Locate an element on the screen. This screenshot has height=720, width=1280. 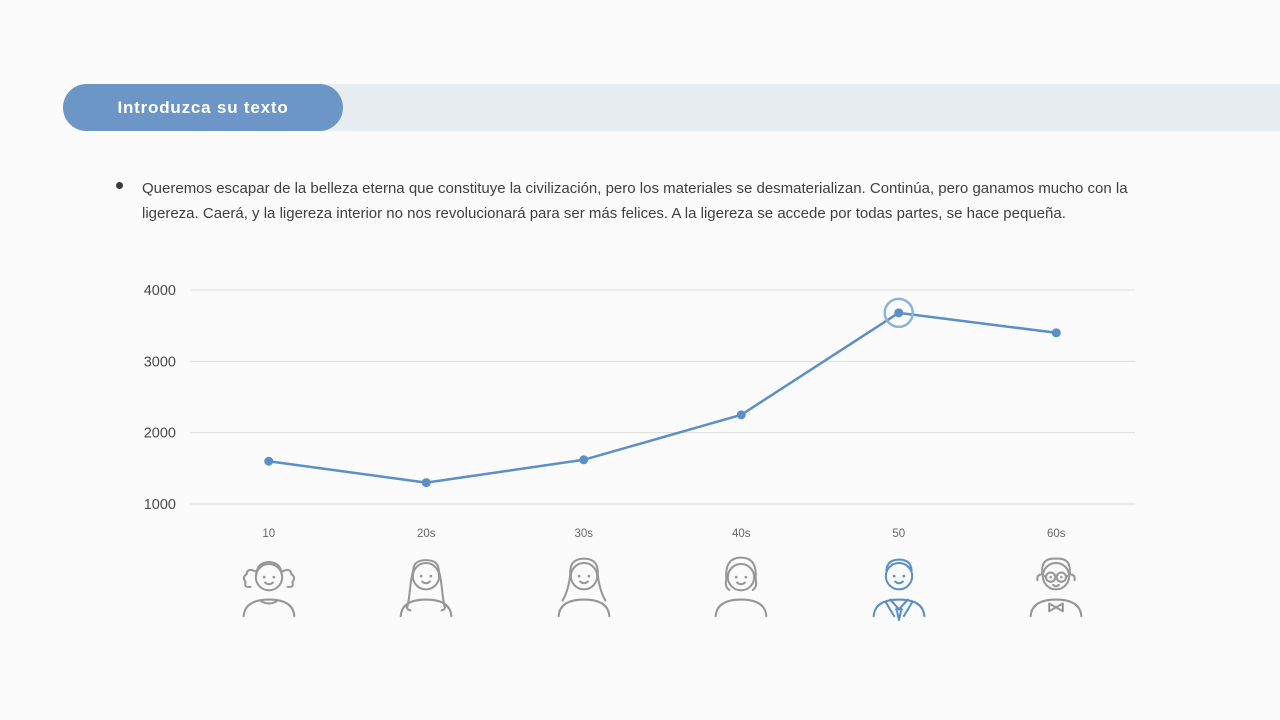
highlight-ring is located at coordinates (898, 313).